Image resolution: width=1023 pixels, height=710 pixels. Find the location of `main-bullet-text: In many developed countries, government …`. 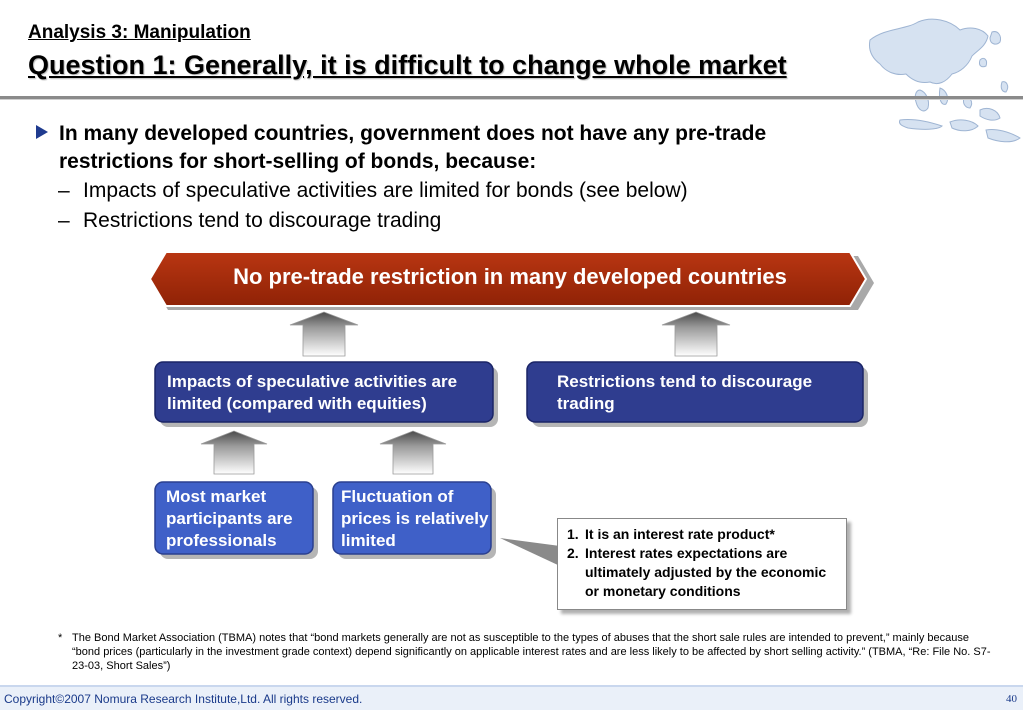

main-bullet-text: In many developed countries, government … is located at coordinates (413, 147).